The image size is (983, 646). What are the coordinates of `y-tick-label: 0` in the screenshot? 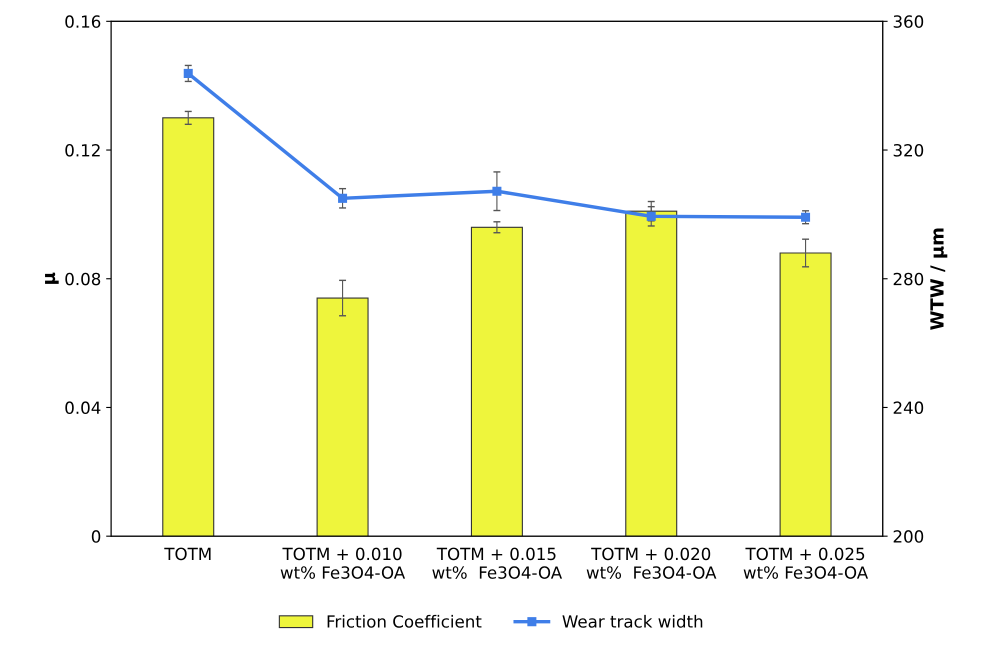 It's located at (96, 536).